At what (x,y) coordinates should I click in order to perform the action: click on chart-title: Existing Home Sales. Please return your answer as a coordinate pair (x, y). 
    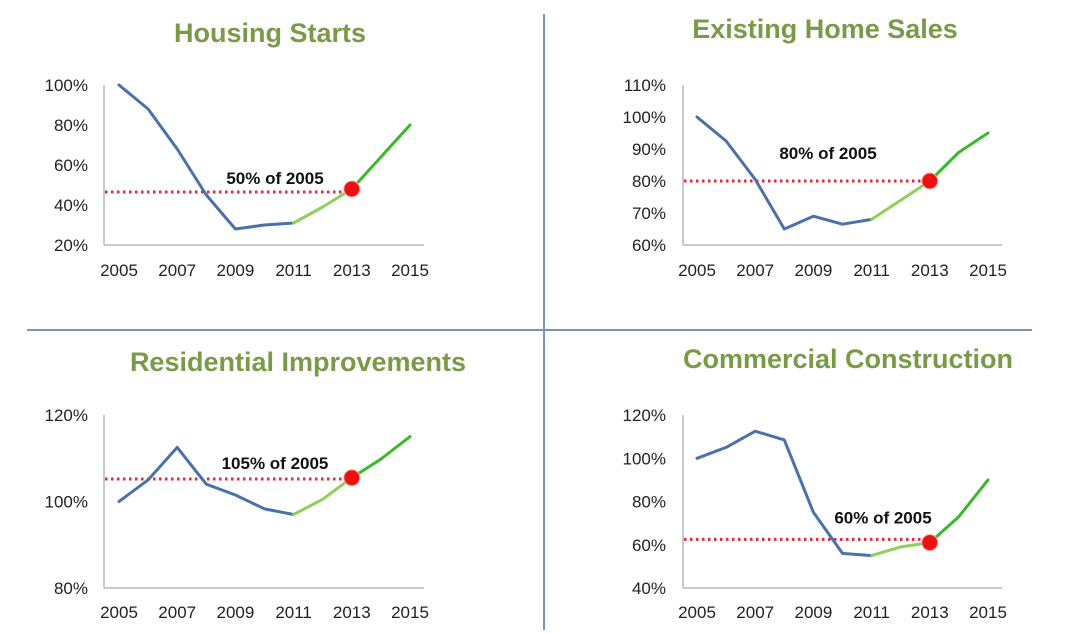
    Looking at the image, I should click on (825, 29).